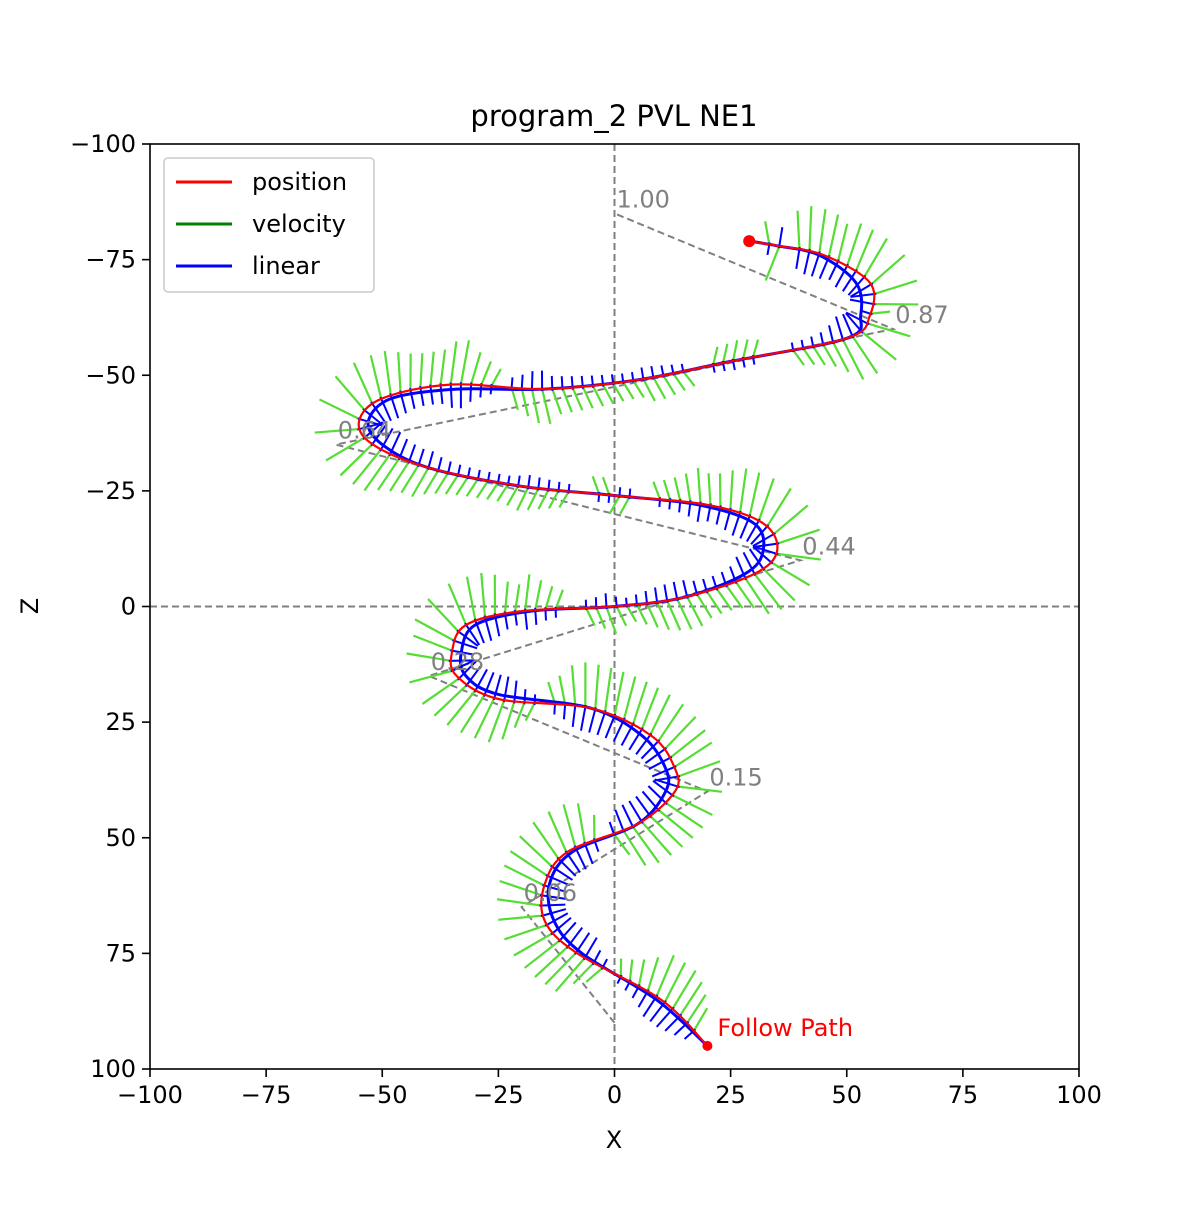  I want to click on y-tick-label: −25, so click(110, 491).